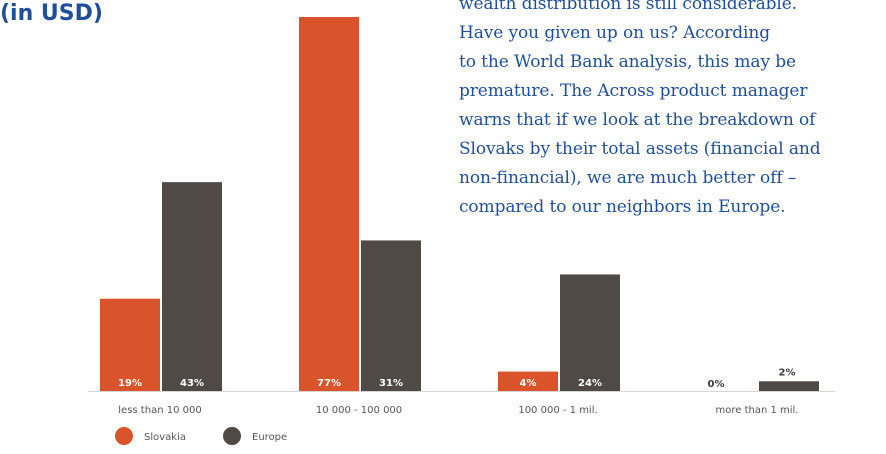  Describe the element at coordinates (130, 383) in the screenshot. I see `slovakia-value-label: 19%` at that location.